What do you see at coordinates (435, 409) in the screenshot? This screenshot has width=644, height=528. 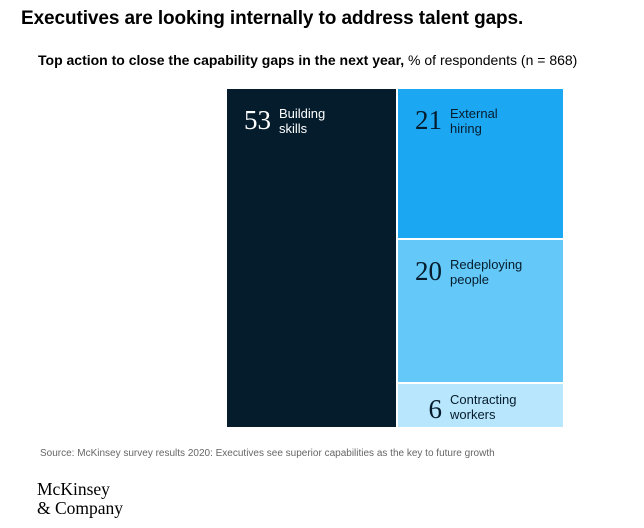 I see `tile-value: 6` at bounding box center [435, 409].